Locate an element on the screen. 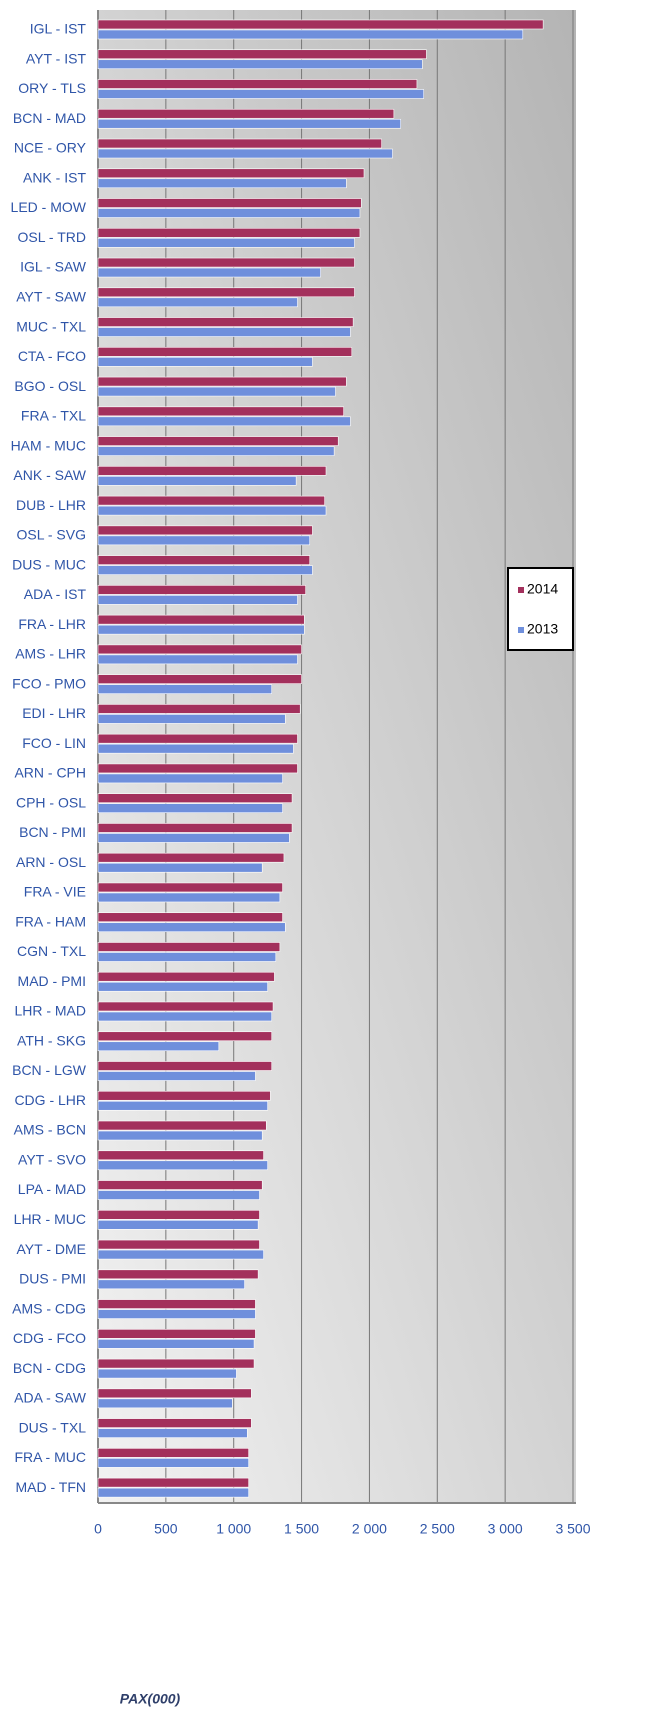 The width and height of the screenshot is (648, 1714). y-tick-label: CDG - LHR is located at coordinates (50, 1100).